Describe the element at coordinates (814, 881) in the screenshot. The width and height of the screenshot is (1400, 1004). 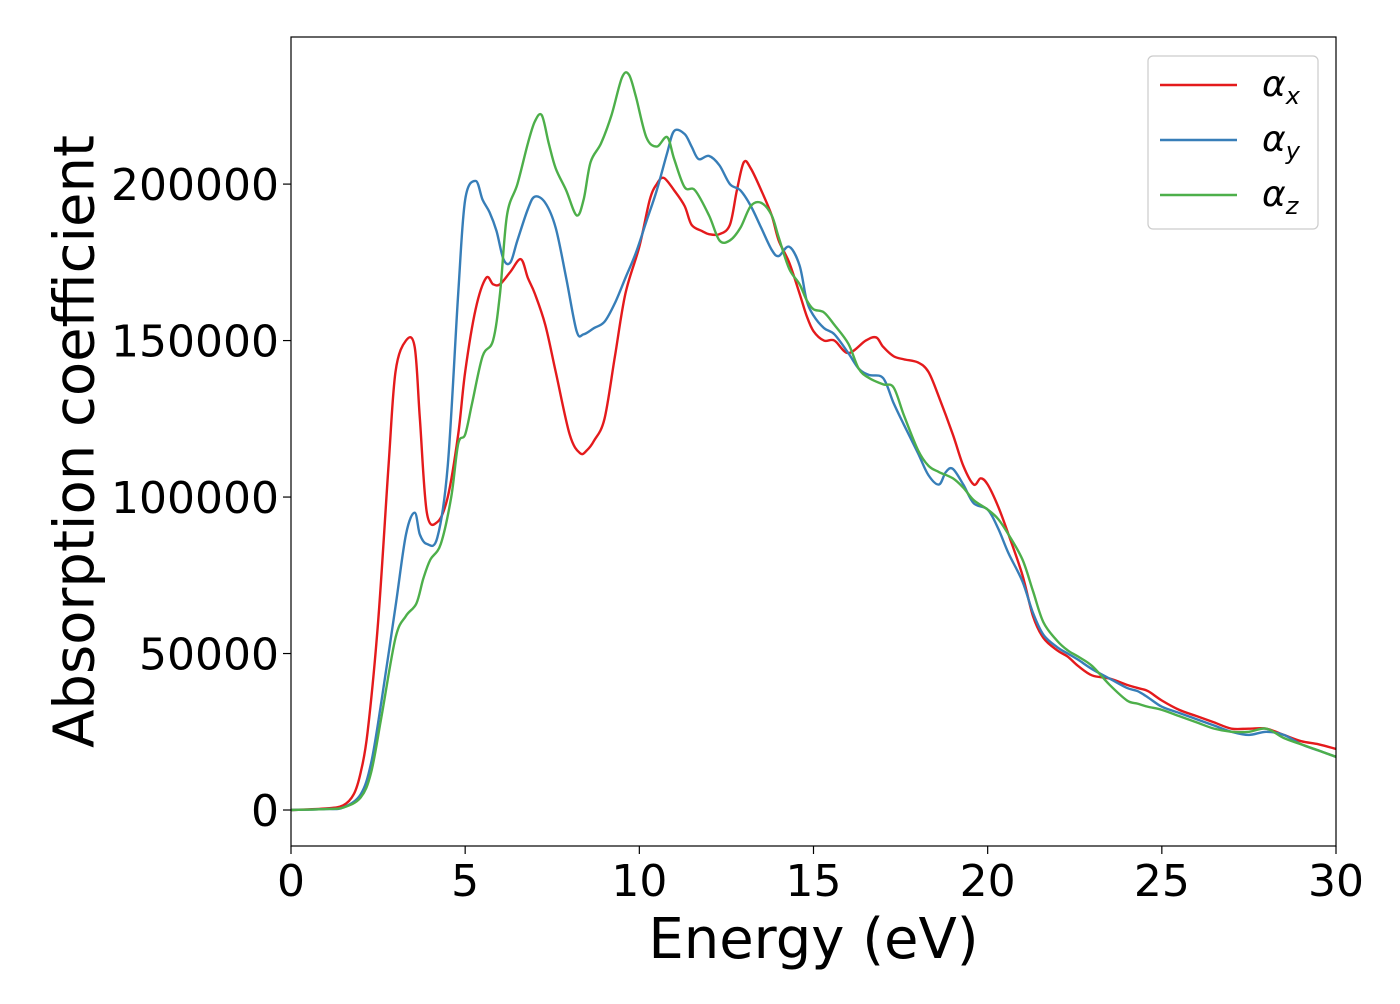
I see `x-tick-label: 15` at that location.